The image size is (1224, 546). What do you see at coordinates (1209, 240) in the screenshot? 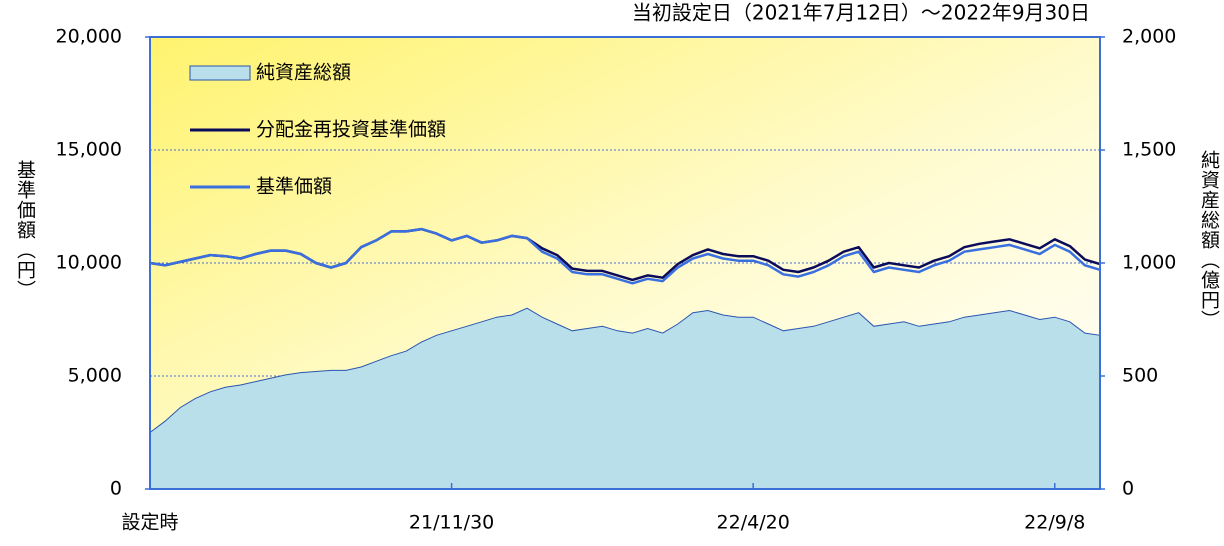
I see `y2-axis-label: 純資産総額（億円）` at bounding box center [1209, 240].